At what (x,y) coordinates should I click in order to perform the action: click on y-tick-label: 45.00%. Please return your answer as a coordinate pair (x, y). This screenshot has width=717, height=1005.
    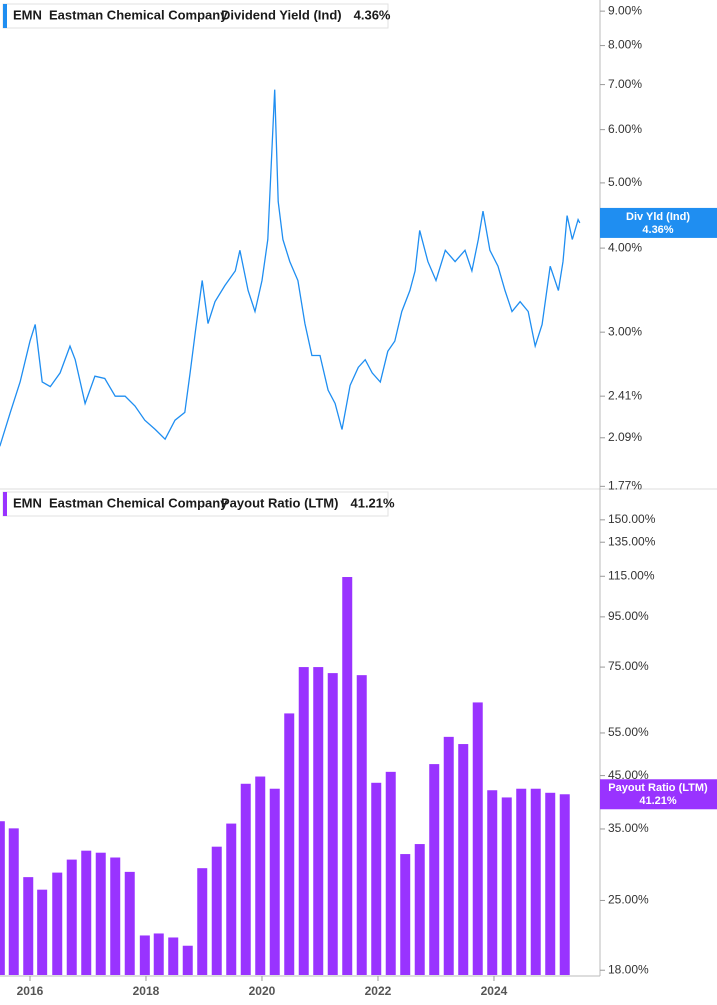
    Looking at the image, I should click on (628, 775).